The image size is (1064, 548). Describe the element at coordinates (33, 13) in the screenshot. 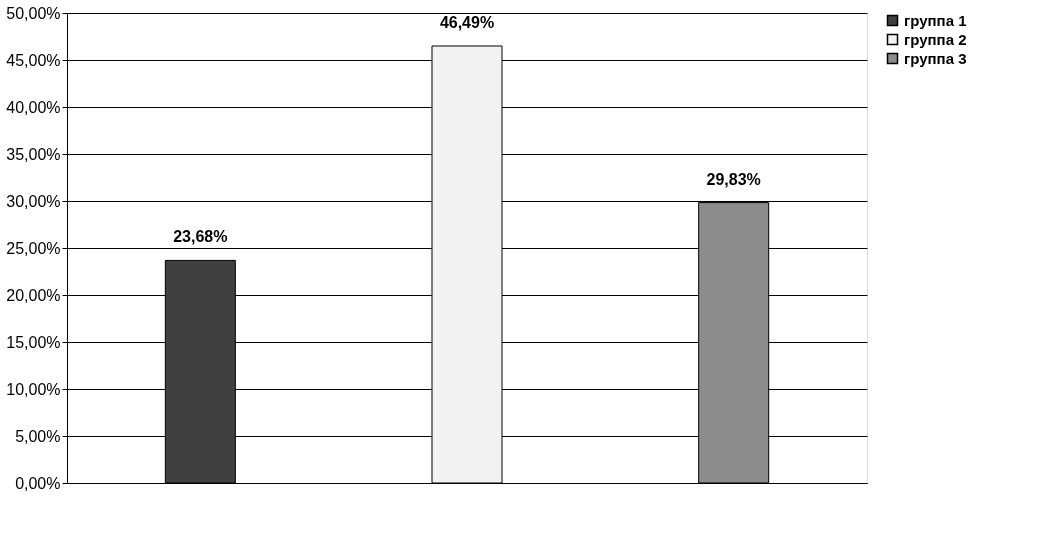

I see `y-tick-label: 50,00%` at that location.